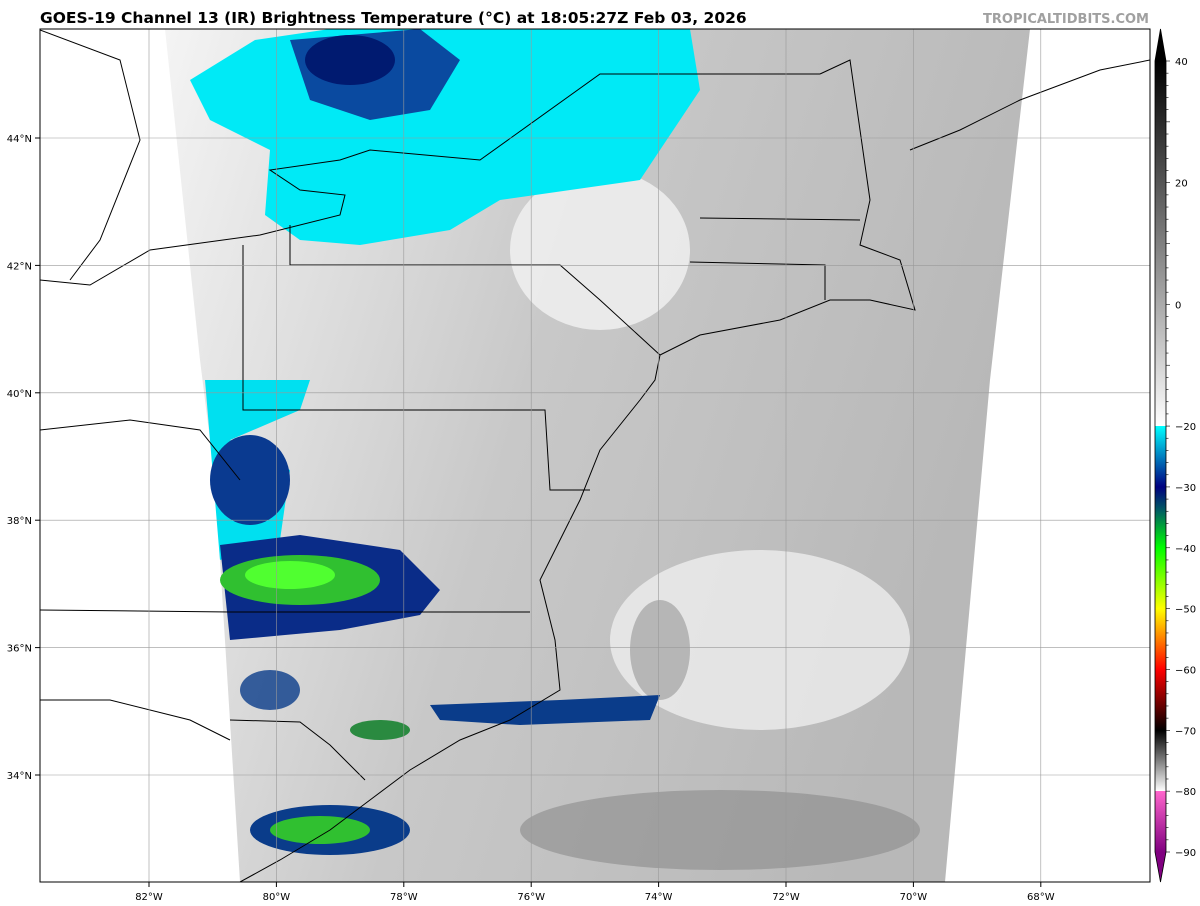 The height and width of the screenshot is (906, 1200). What do you see at coordinates (1175, 455) in the screenshot?
I see `colorbar: 40 20 0 −20 −30 −40 −50 −60 −70 −80 −90` at bounding box center [1175, 455].